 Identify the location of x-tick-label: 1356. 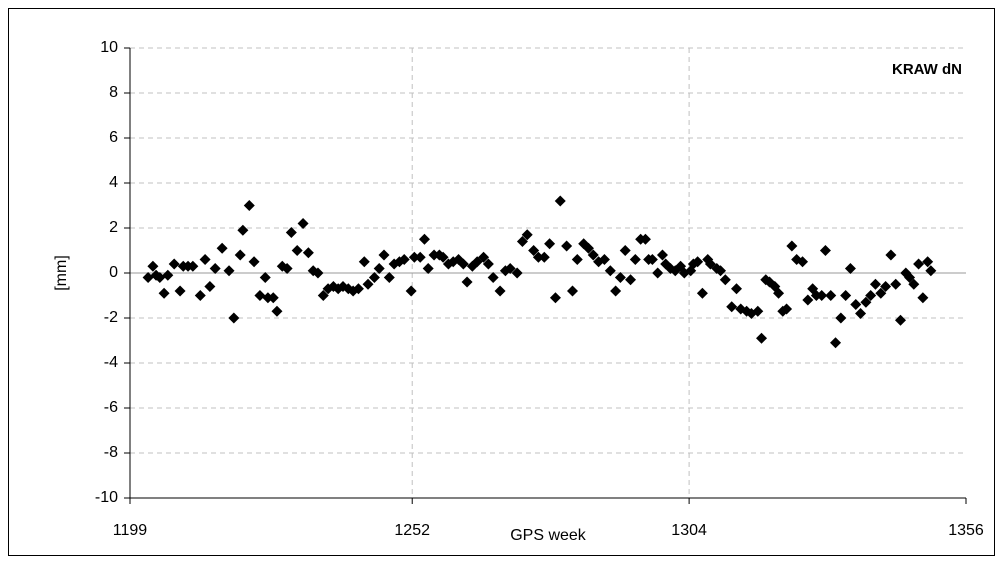
(966, 530).